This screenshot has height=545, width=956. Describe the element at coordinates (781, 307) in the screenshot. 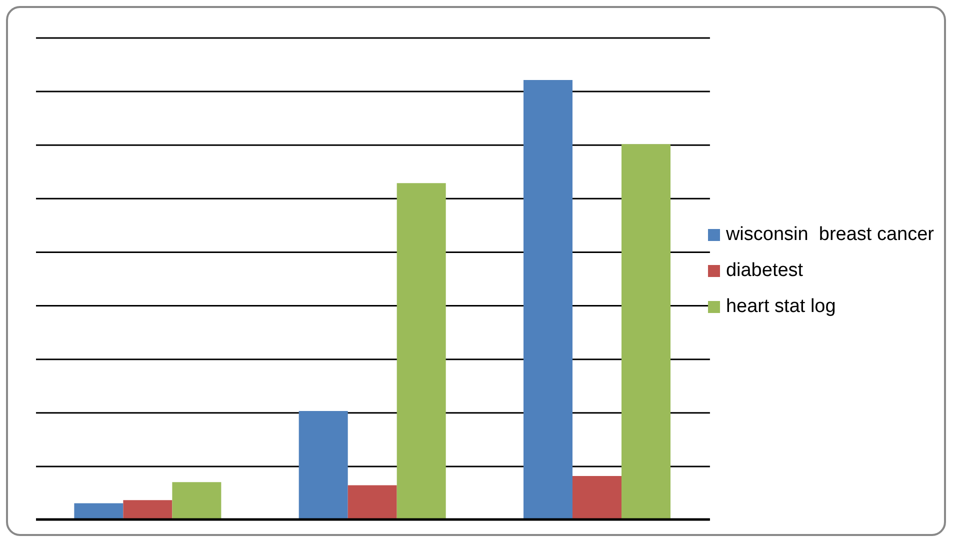

I see `legend-label: heart stat log` at that location.